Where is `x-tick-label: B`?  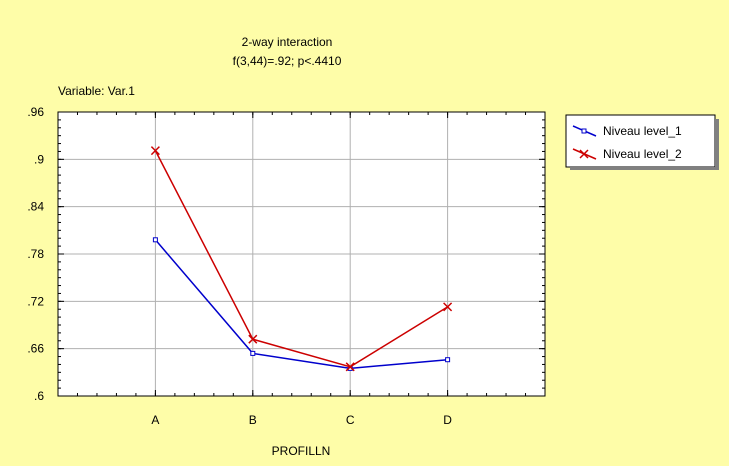 x-tick-label: B is located at coordinates (253, 420).